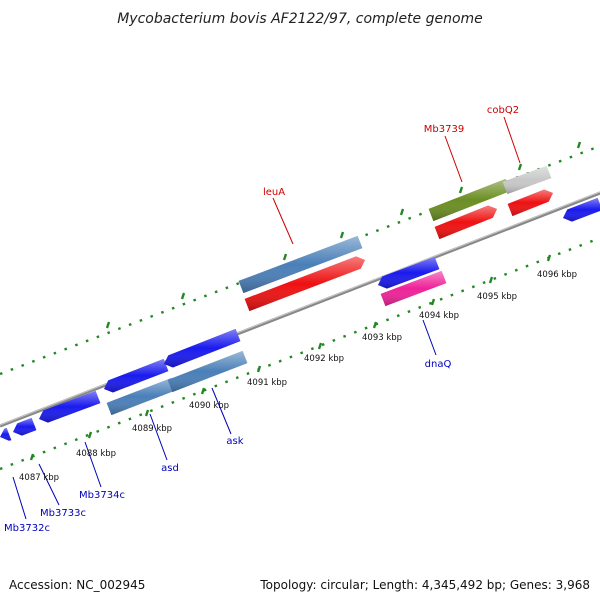 Image resolution: width=600 pixels, height=600 pixels. What do you see at coordinates (170, 468) in the screenshot?
I see `gene-label-asd: asd` at bounding box center [170, 468].